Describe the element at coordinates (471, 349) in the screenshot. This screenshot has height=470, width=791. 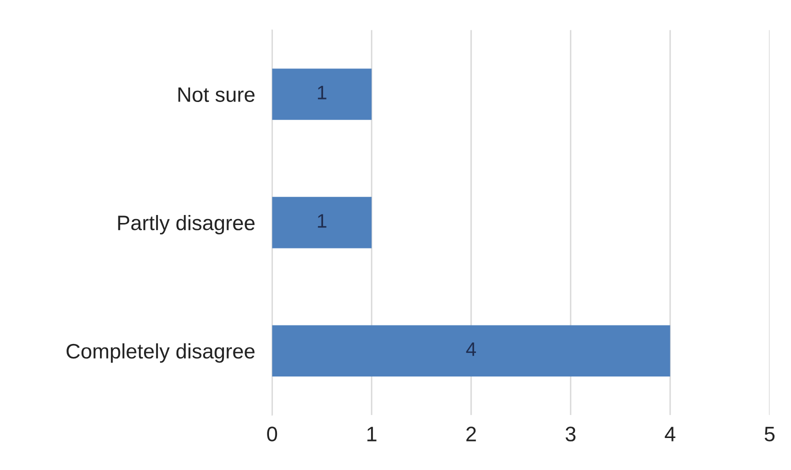
I see `data-label: 4` at that location.